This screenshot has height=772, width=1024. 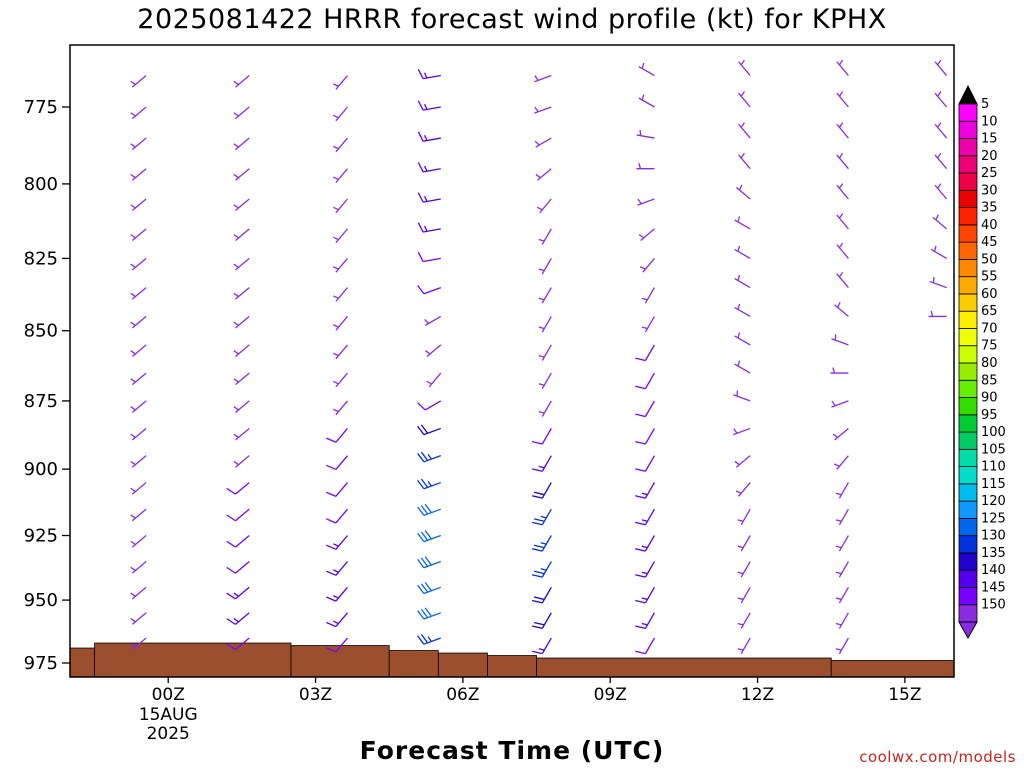 What do you see at coordinates (41, 663) in the screenshot?
I see `y-tick-label: 975` at bounding box center [41, 663].